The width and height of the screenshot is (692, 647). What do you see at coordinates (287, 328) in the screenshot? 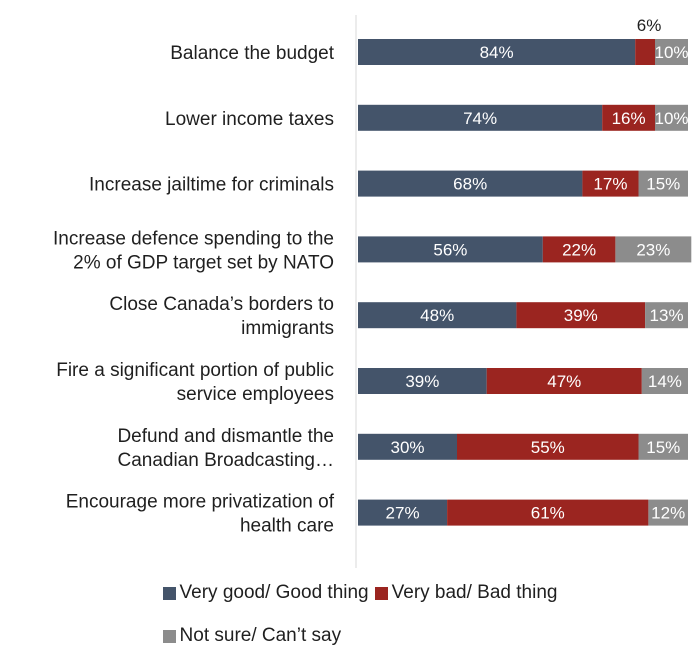
I see `category-label: immigrants` at bounding box center [287, 328].